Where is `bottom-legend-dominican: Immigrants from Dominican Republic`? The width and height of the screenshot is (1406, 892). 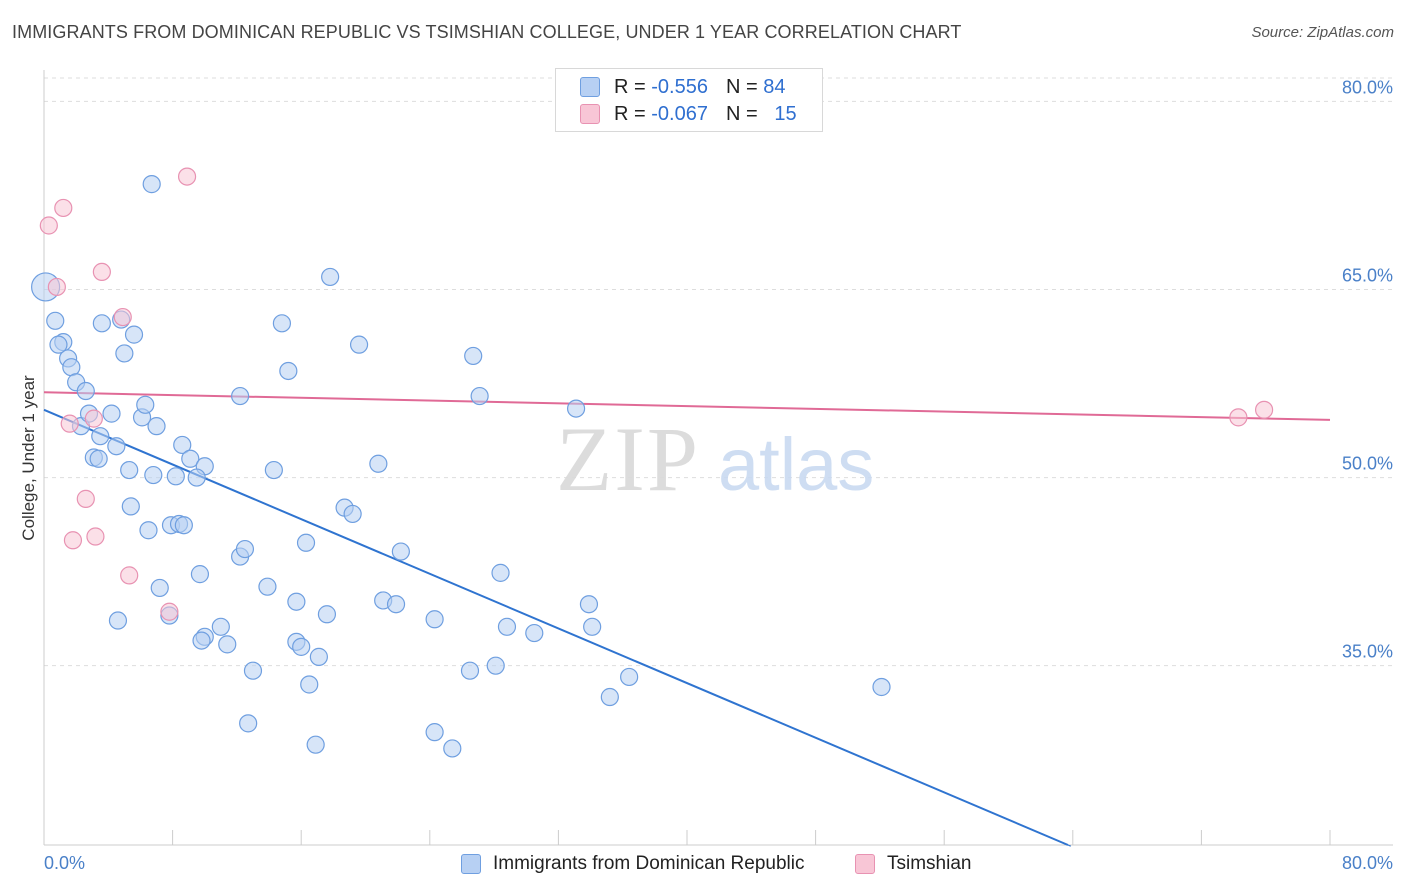
bottom-legend-dominican: Immigrants from Dominican Republic is located at coordinates (633, 864).